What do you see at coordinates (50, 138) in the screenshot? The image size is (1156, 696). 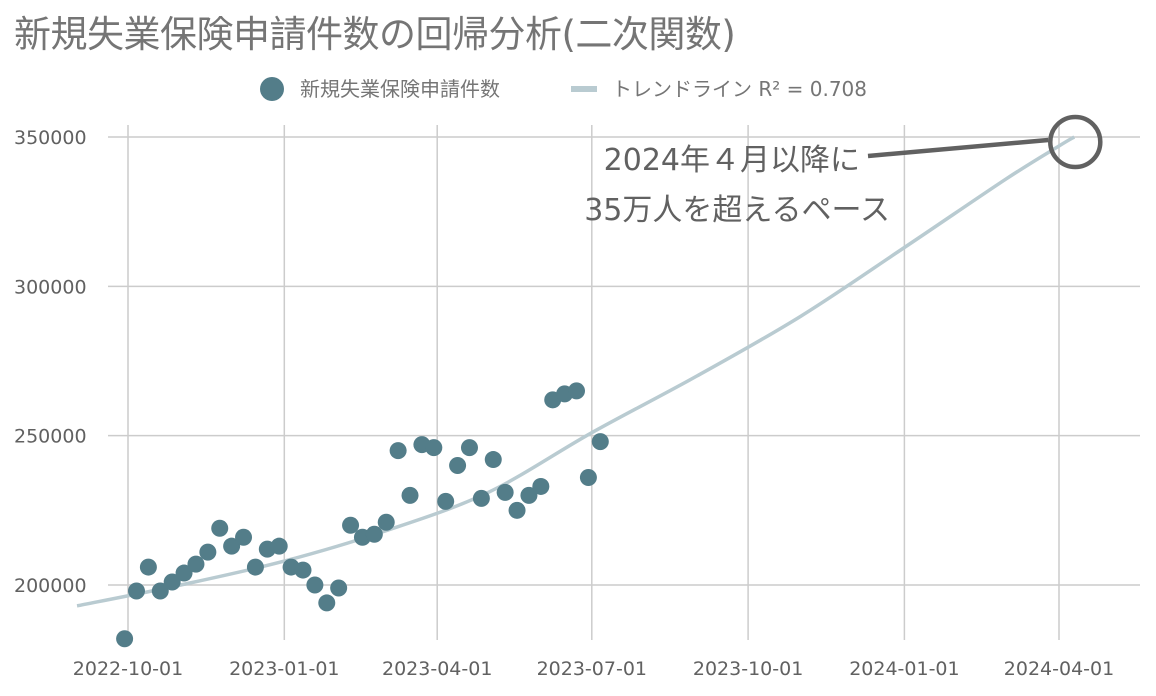 I see `y-tick-label: 350000` at bounding box center [50, 138].